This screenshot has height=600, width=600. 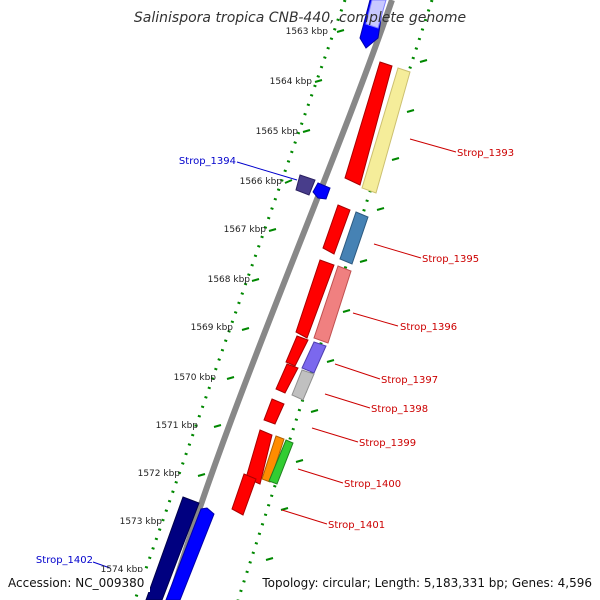 I want to click on kbp-label: 1570 kbp, so click(x=195, y=378).